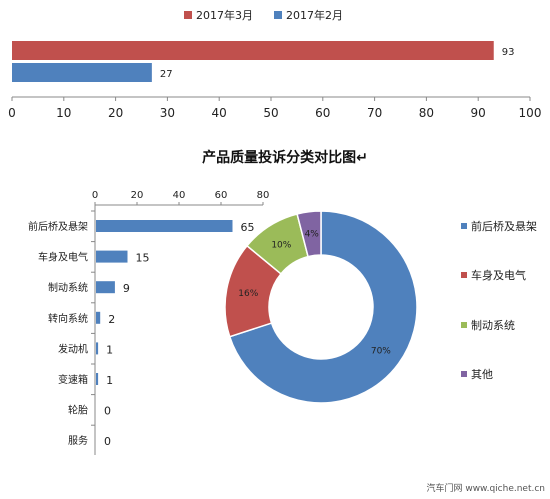  I want to click on category-label: 服务, so click(78, 440).